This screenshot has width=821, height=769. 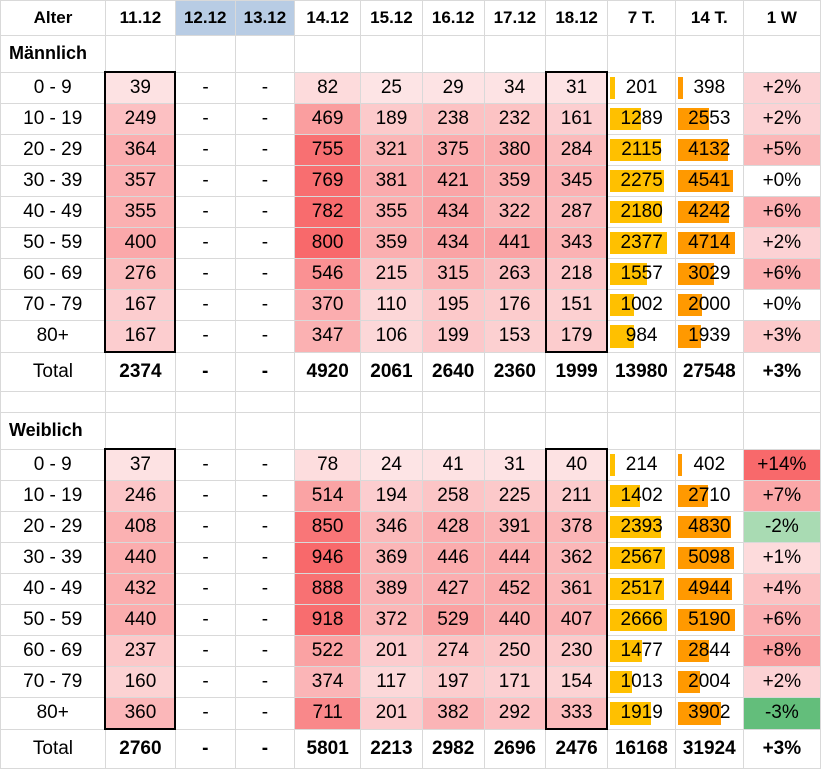 I want to click on header-day: 18.12, so click(x=576, y=18).